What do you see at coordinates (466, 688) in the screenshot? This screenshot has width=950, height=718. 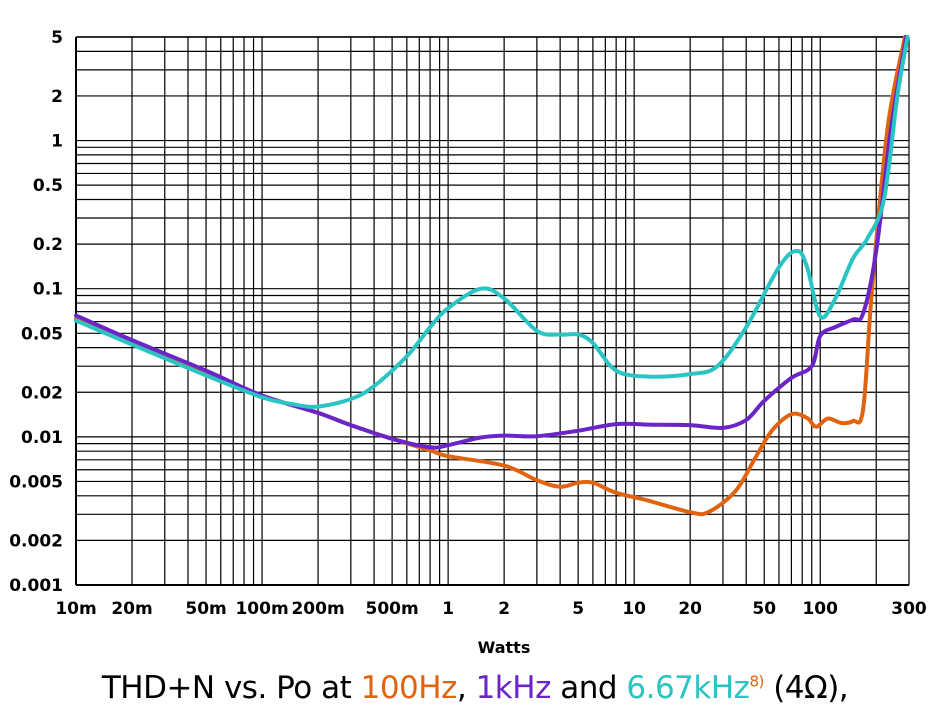 I see `caption-sep1: ,` at bounding box center [466, 688].